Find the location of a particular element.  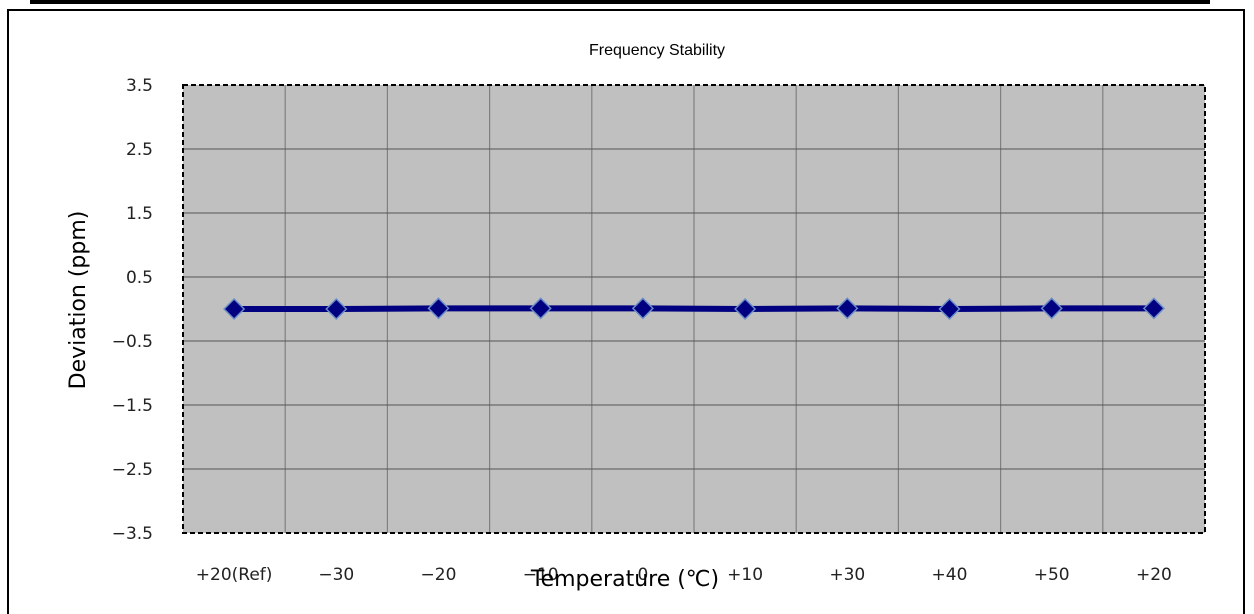

series-line is located at coordinates (694, 308).